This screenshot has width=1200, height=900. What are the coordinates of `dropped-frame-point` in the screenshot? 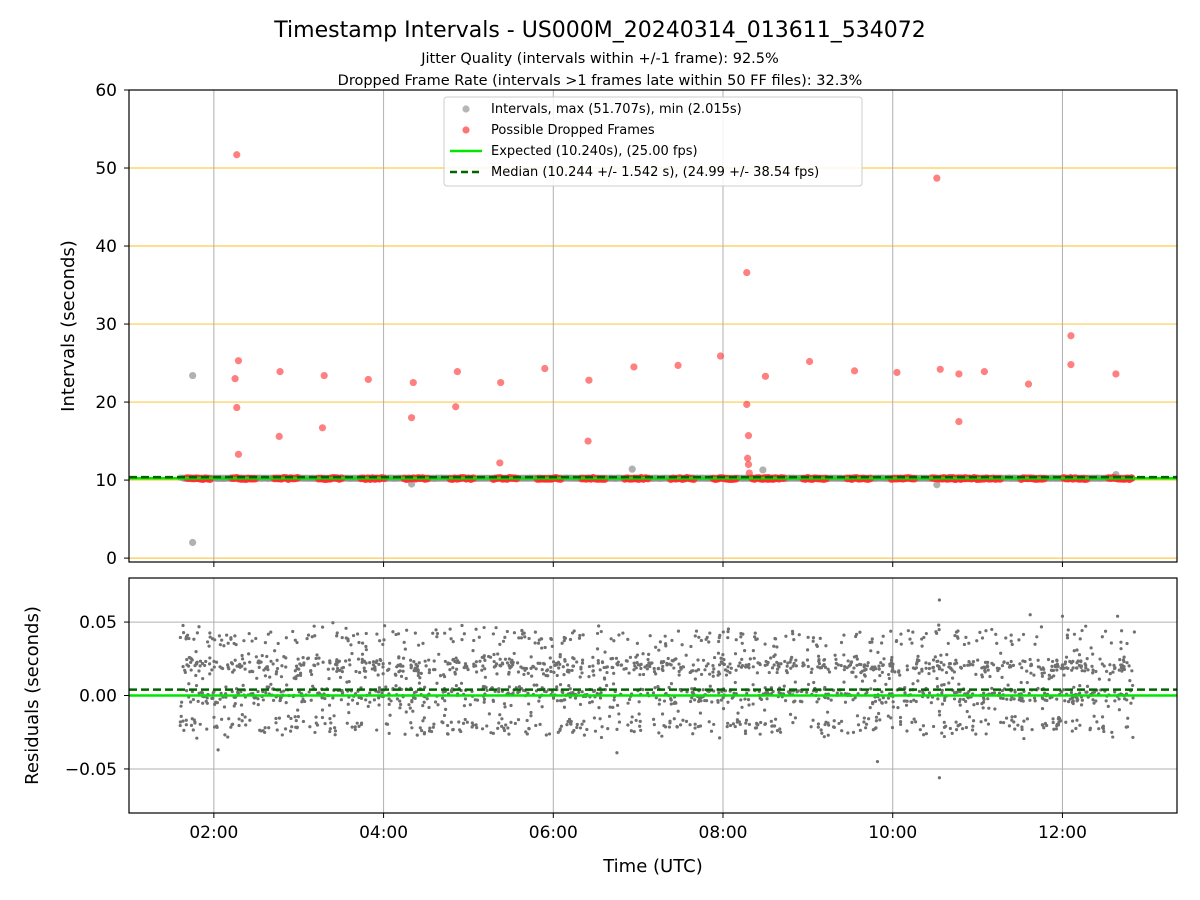 It's located at (897, 372).